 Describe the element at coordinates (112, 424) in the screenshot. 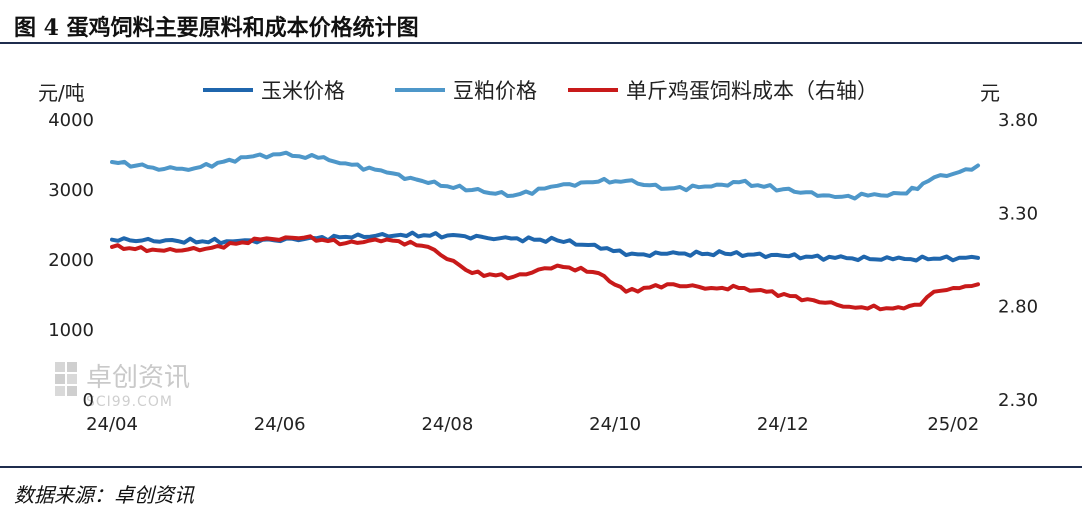

I see `x-tick-label: 24/04` at that location.